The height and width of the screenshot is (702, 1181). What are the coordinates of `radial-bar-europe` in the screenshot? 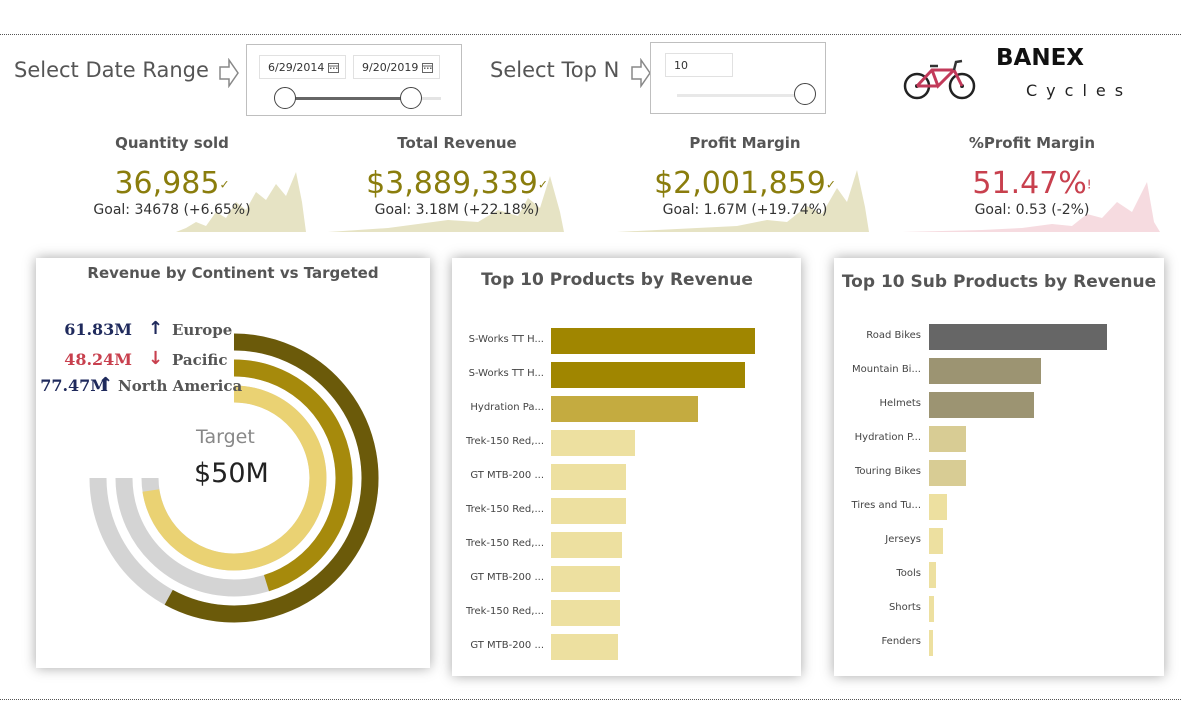 It's located at (271, 478).